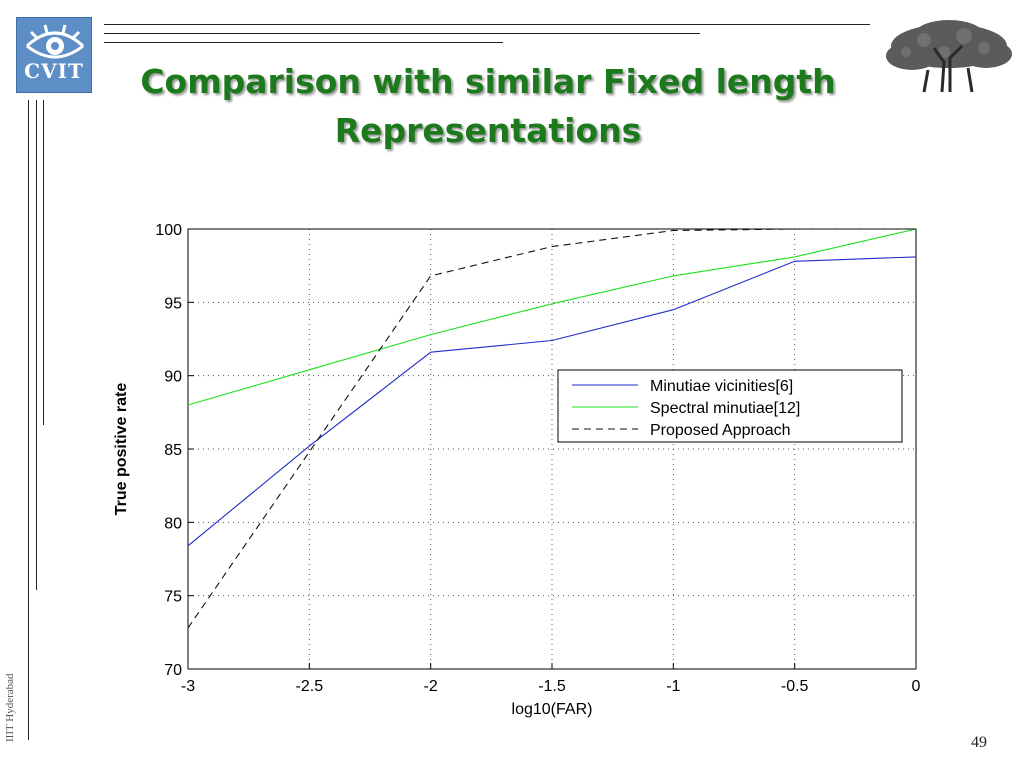  I want to click on title-line-1: Comparison with similar Fixed length, so click(488, 81).